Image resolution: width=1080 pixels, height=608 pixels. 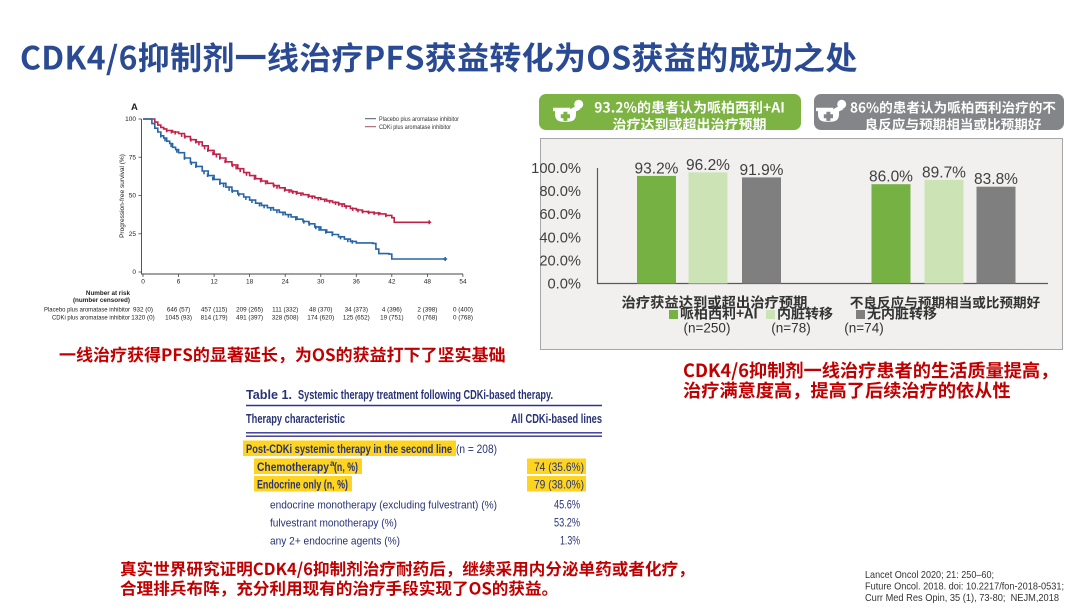 I want to click on svg-text: 100, so click(x=130, y=119).